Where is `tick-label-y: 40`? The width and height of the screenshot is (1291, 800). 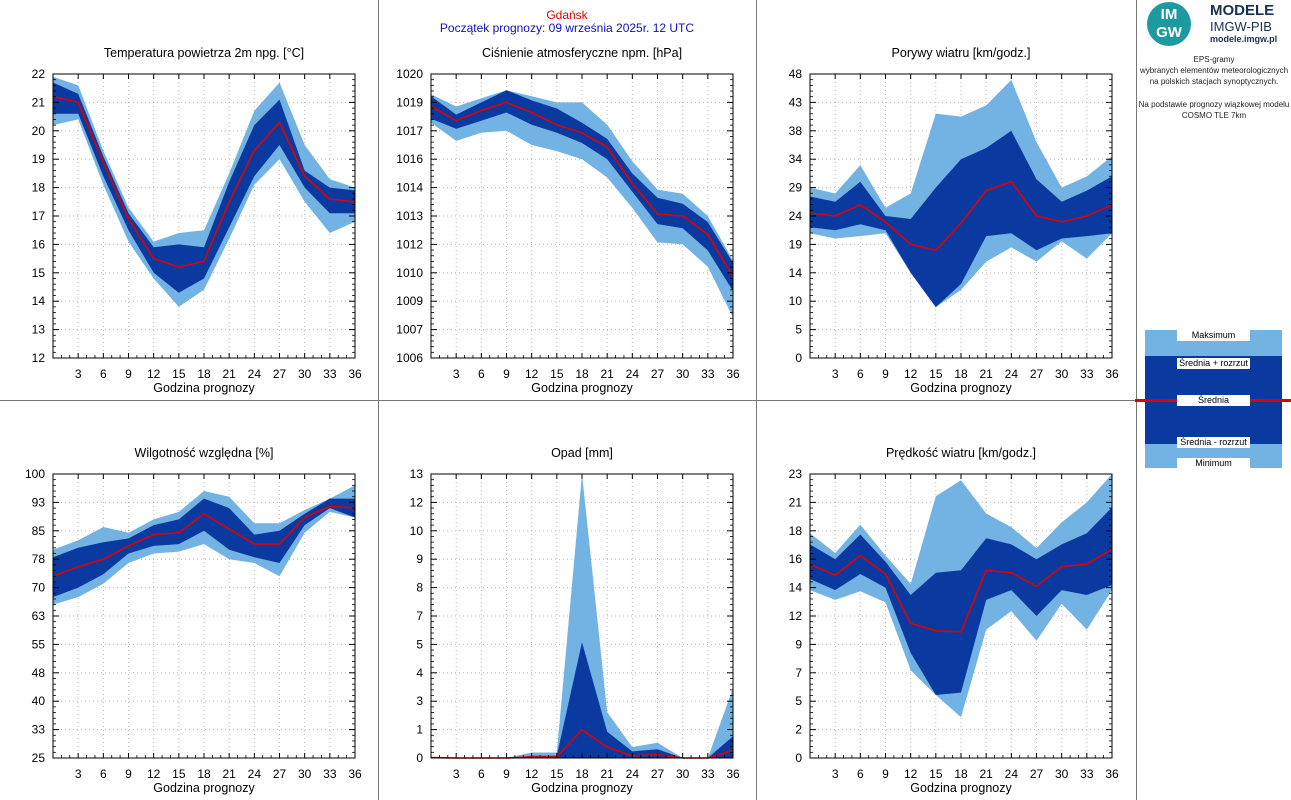 tick-label-y: 40 is located at coordinates (39, 701).